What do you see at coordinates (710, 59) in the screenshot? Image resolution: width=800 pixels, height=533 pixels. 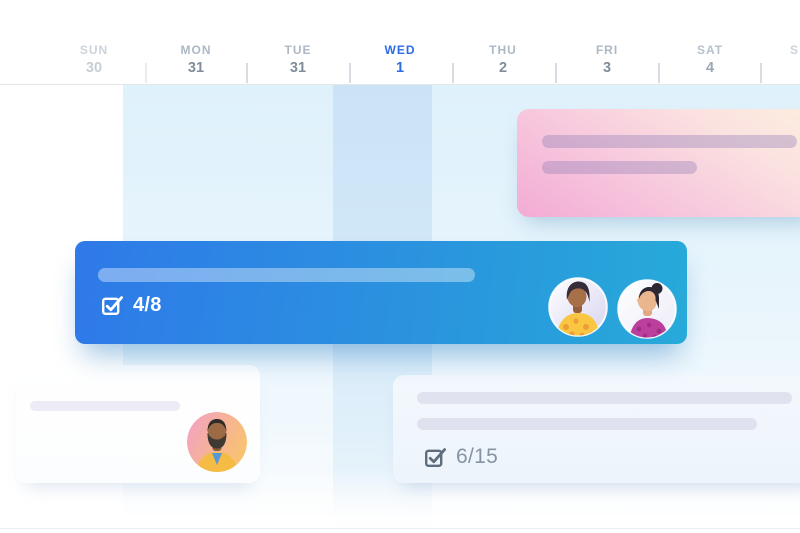 I see `day-column-sat: SAT 4` at bounding box center [710, 59].